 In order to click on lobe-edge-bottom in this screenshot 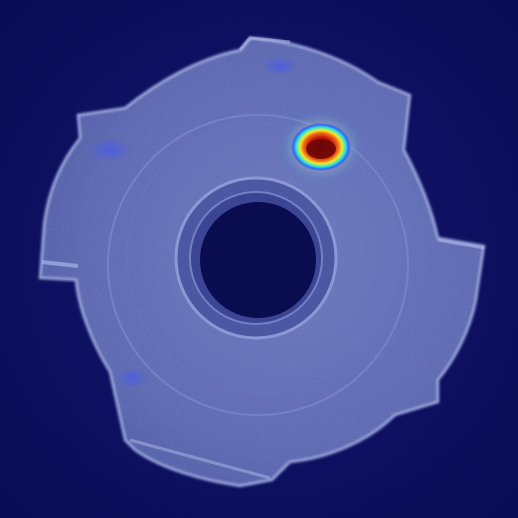, I will do `click(200, 459)`.